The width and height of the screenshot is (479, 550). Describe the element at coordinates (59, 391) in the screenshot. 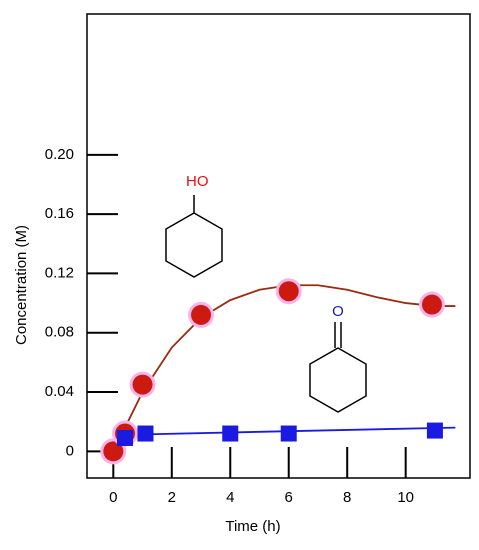

I see `y-tick-label: 0.04` at that location.